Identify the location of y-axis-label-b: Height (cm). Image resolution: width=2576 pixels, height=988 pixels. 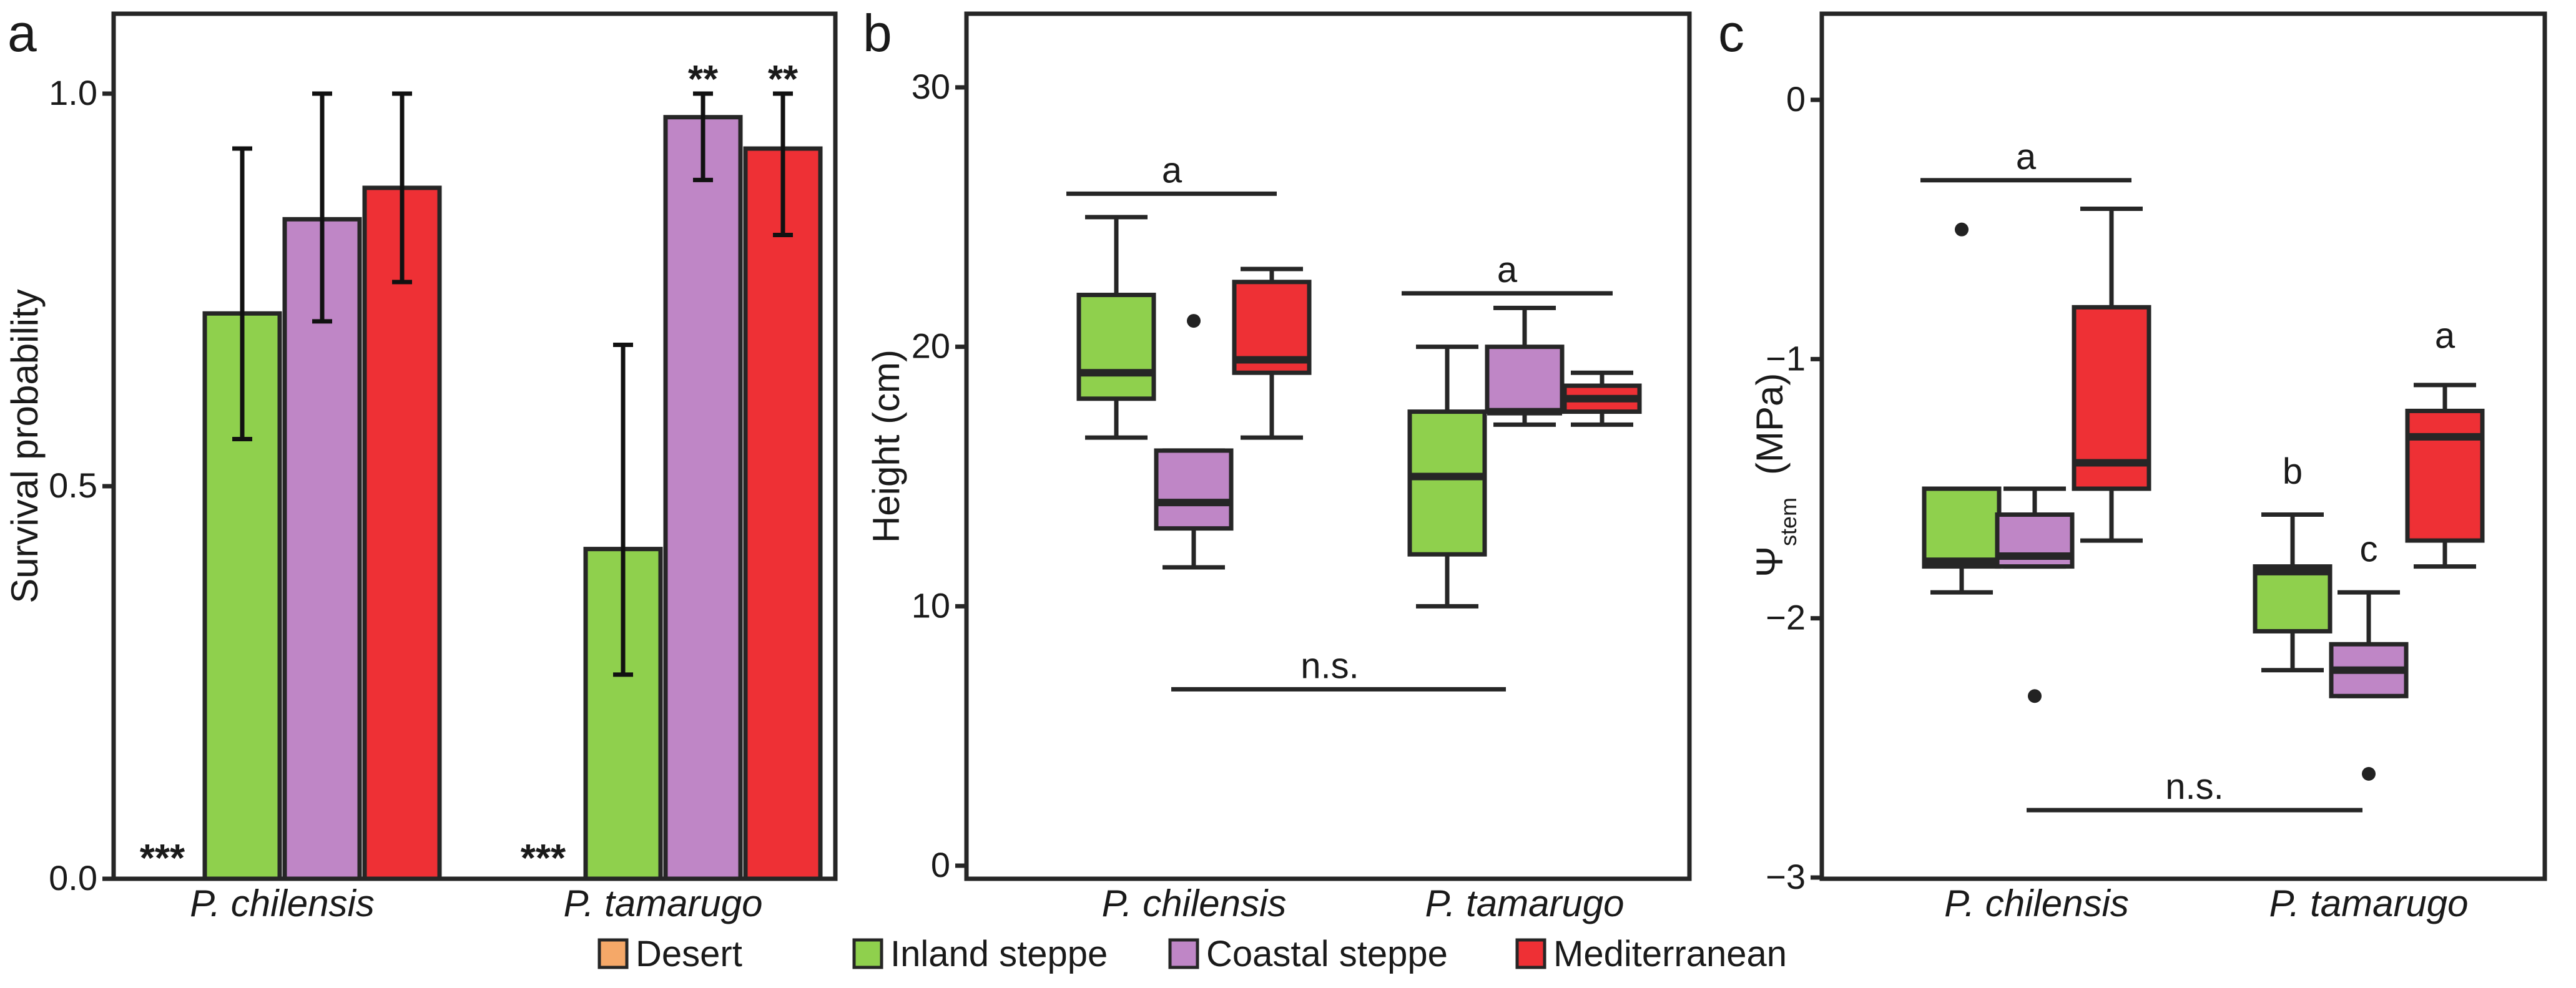
(886, 447).